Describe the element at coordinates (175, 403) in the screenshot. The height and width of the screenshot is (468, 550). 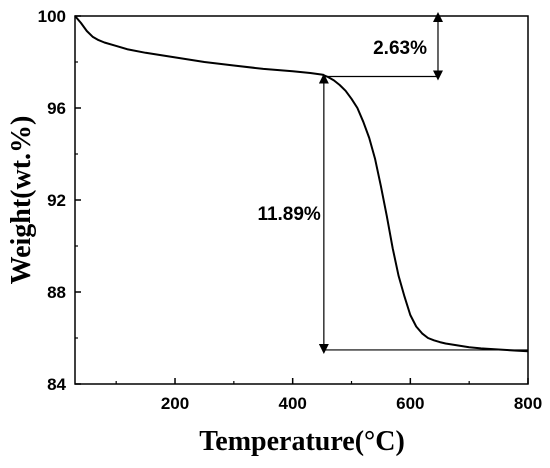
I see `x-tick-label: 200` at that location.